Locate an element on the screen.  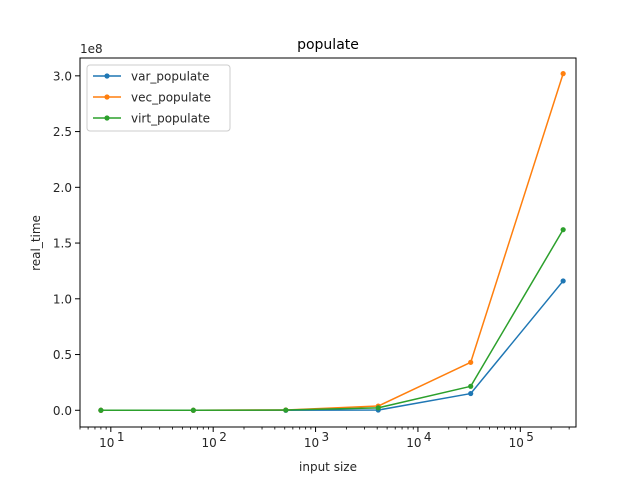
legend-marker-var_populate is located at coordinates (107, 76).